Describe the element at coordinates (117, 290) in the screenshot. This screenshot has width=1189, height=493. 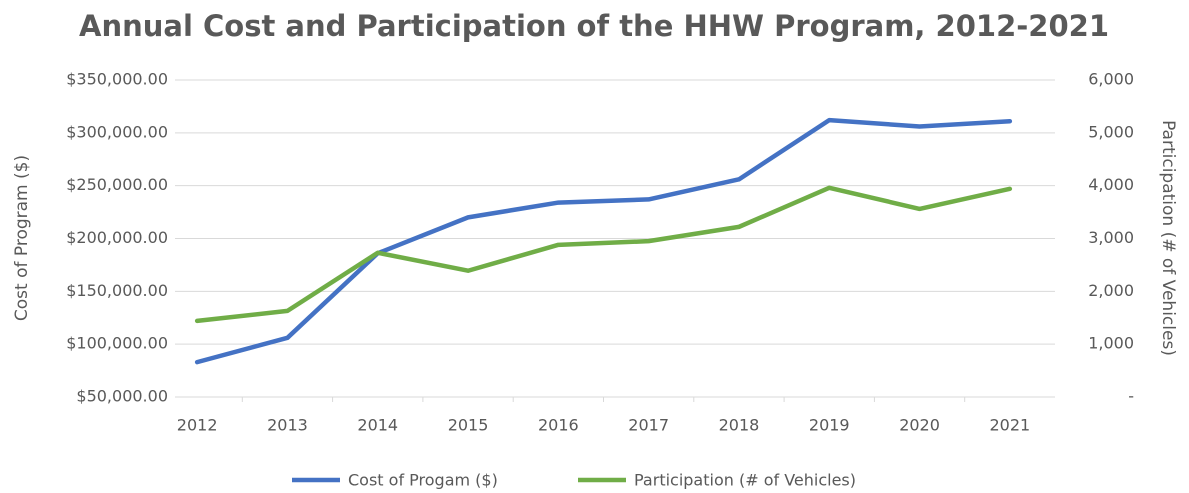
I see `y-tick-label: $150,000.00` at that location.